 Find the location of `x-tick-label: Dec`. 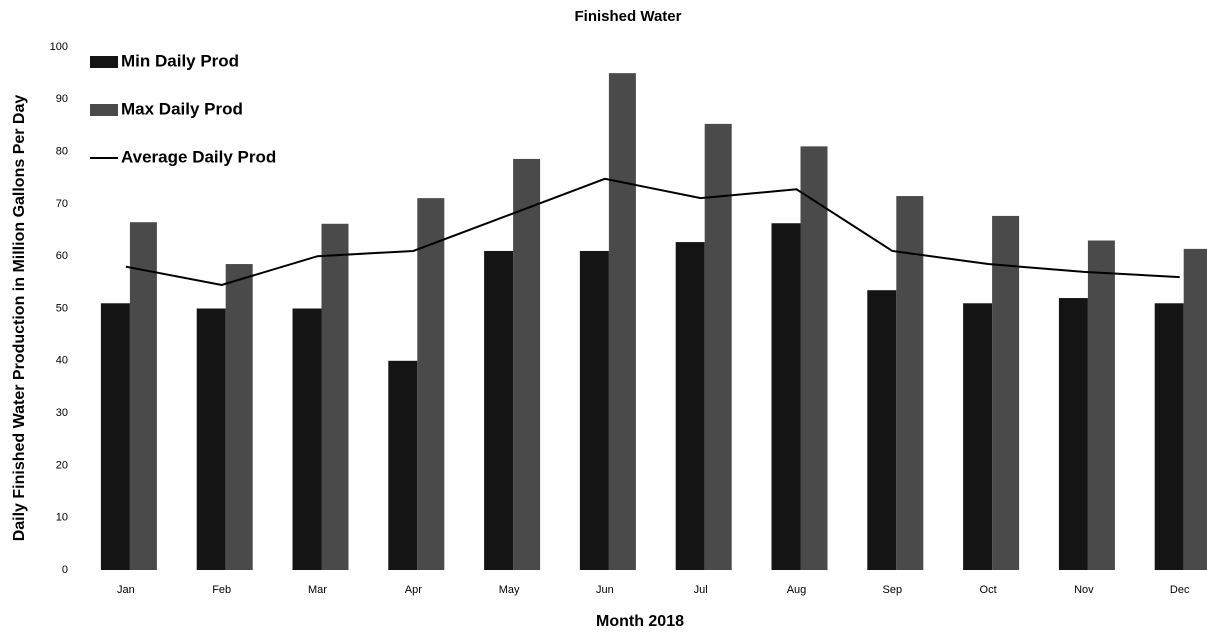

x-tick-label: Dec is located at coordinates (1180, 590).